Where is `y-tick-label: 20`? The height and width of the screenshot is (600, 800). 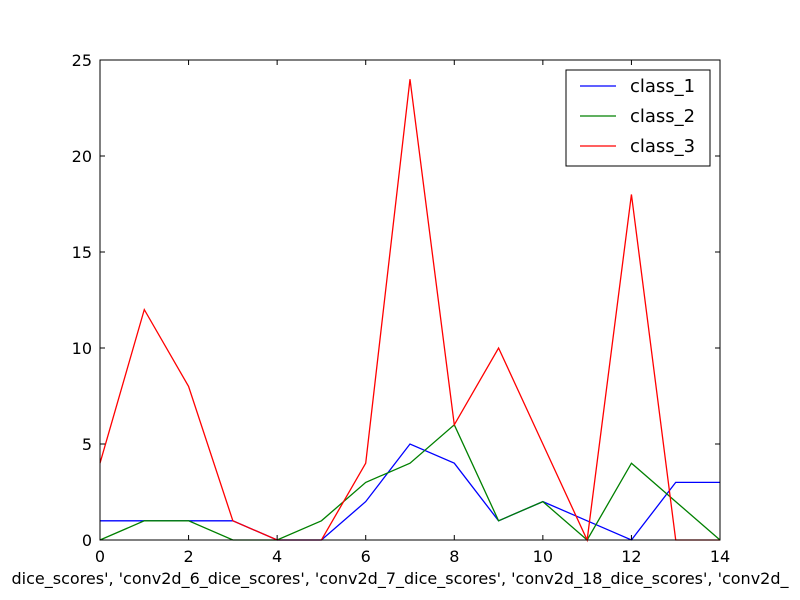
y-tick-label: 20 is located at coordinates (82, 156).